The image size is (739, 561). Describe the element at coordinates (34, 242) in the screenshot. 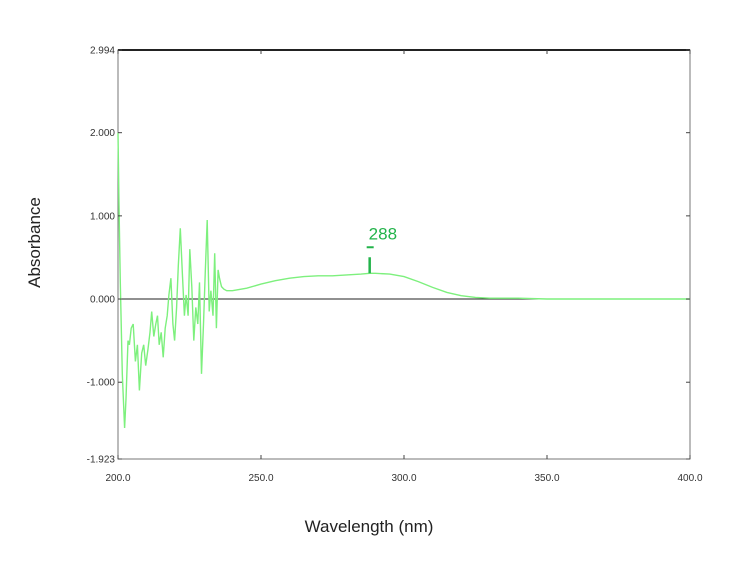

I see `y-axis-title: Absorbance` at that location.